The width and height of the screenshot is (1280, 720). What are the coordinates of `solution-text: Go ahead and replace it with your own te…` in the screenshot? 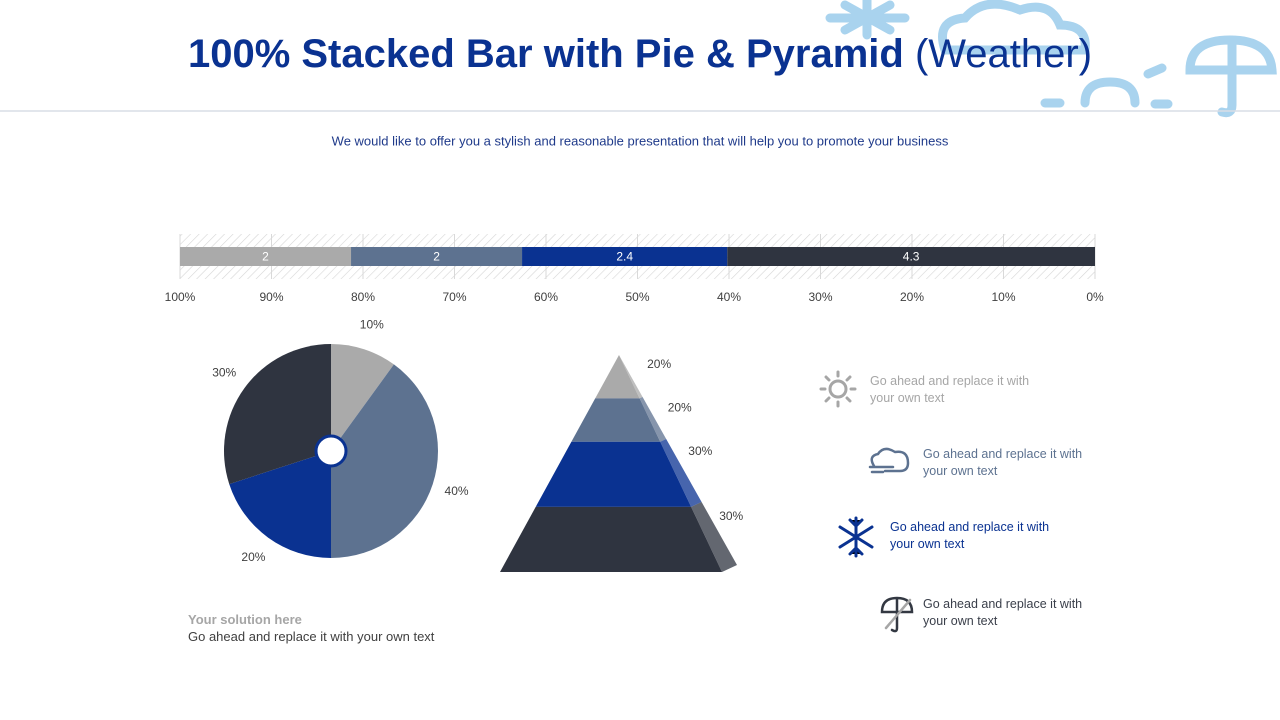 It's located at (311, 636).